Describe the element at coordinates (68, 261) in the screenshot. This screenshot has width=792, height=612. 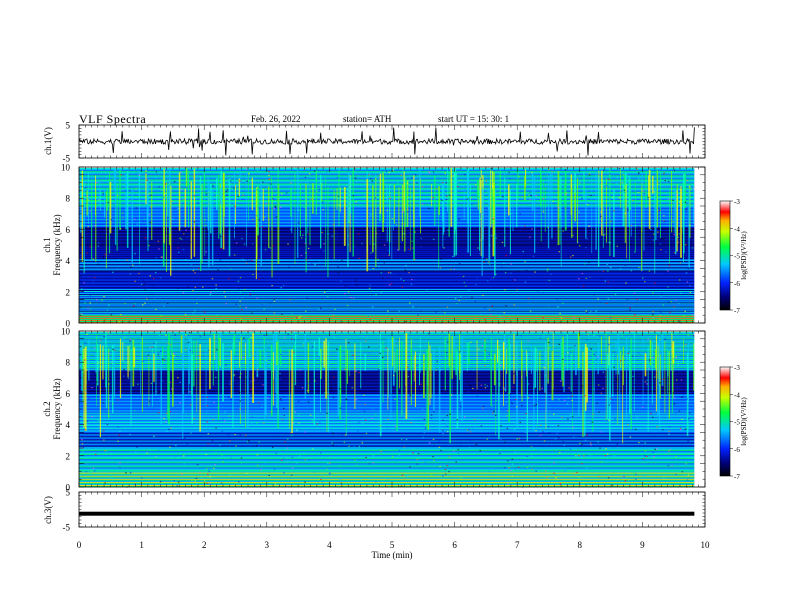
I see `ch1-spec-y-tick-label: 4` at that location.